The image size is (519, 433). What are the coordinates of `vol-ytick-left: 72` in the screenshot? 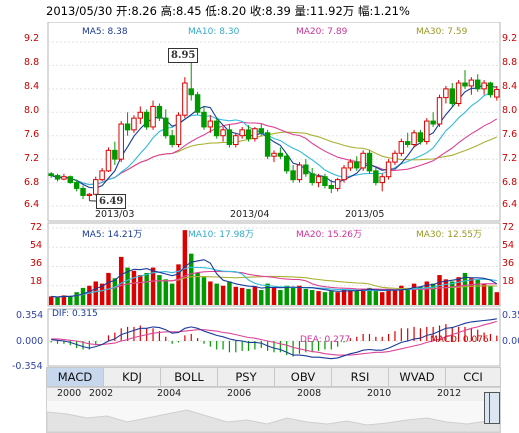 It's located at (36, 227).